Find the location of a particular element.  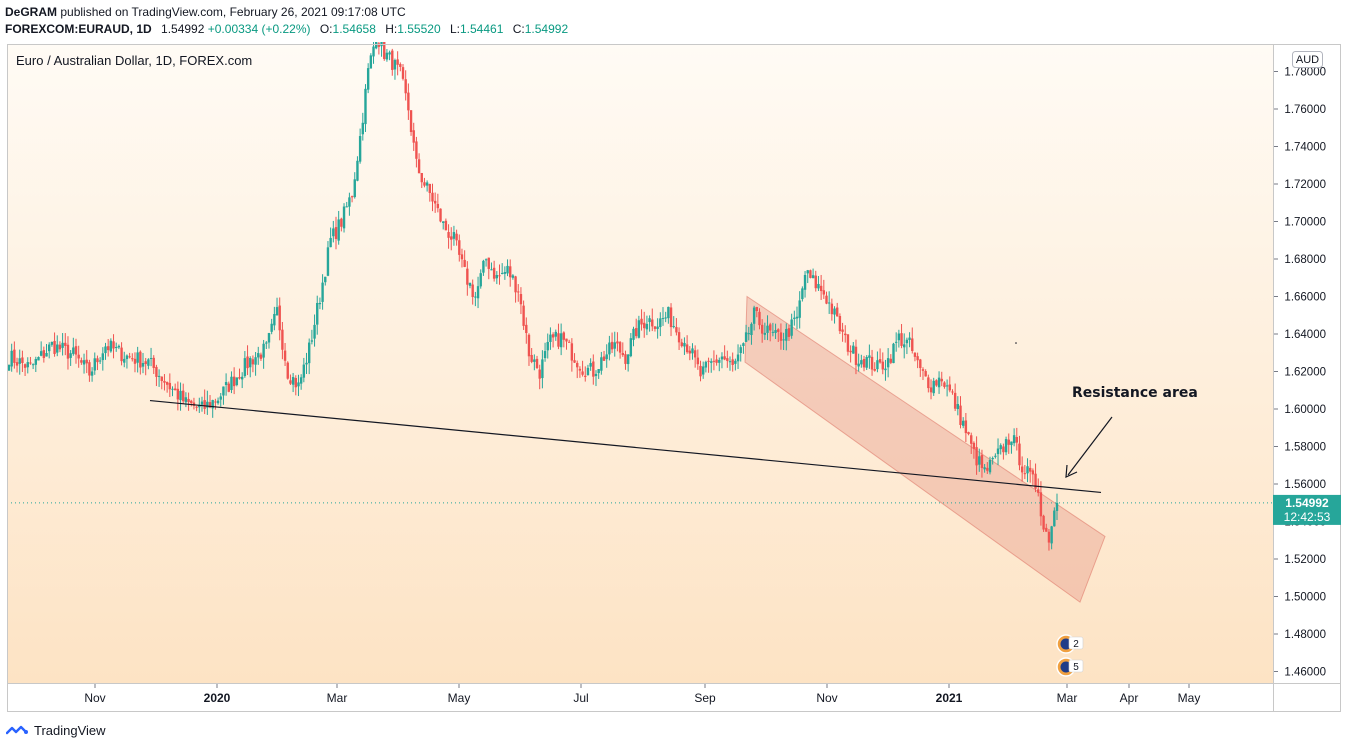

author-name: DeGRAM is located at coordinates (31, 12).